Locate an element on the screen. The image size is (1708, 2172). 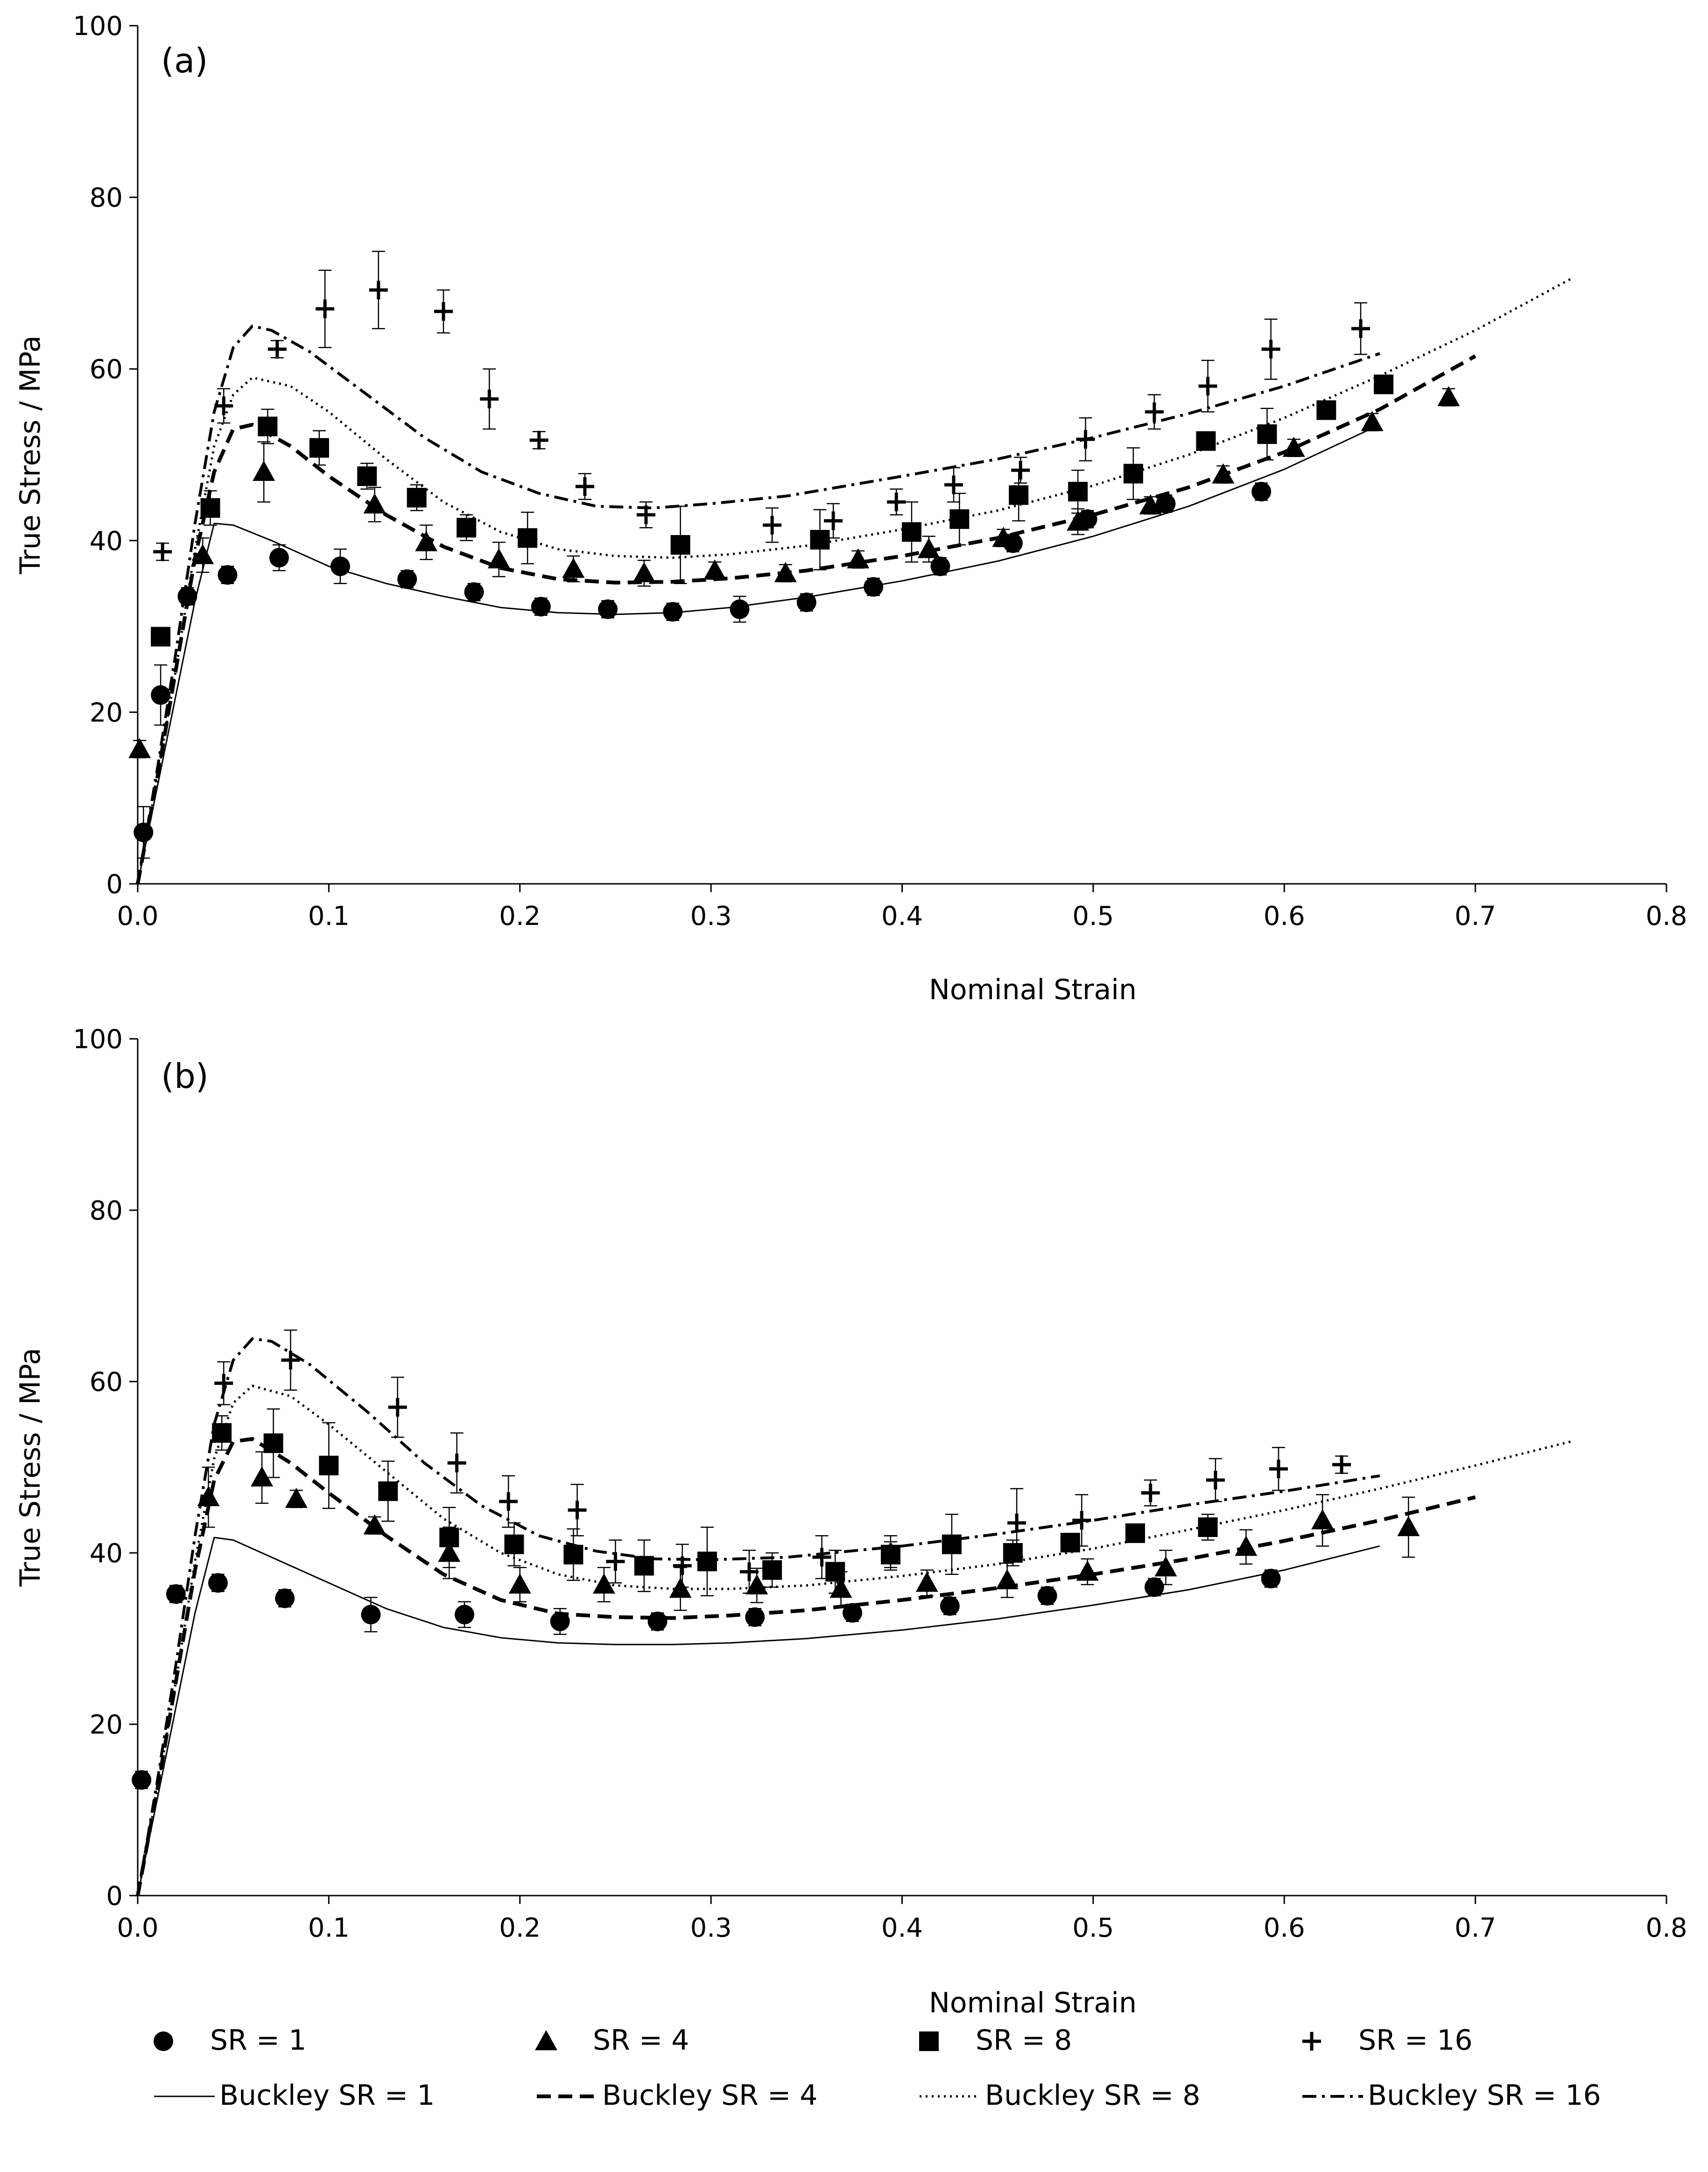
y-tick-label: 80 is located at coordinates (106, 198).